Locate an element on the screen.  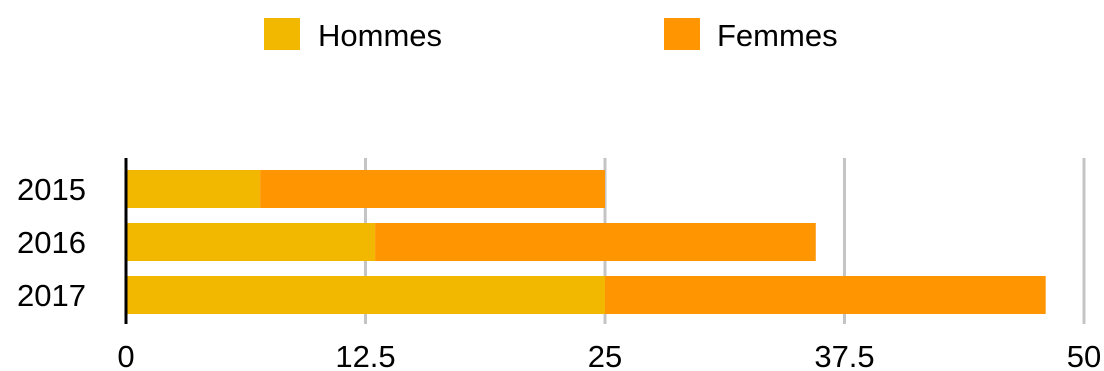
bar-hommes-2015 is located at coordinates (193, 189).